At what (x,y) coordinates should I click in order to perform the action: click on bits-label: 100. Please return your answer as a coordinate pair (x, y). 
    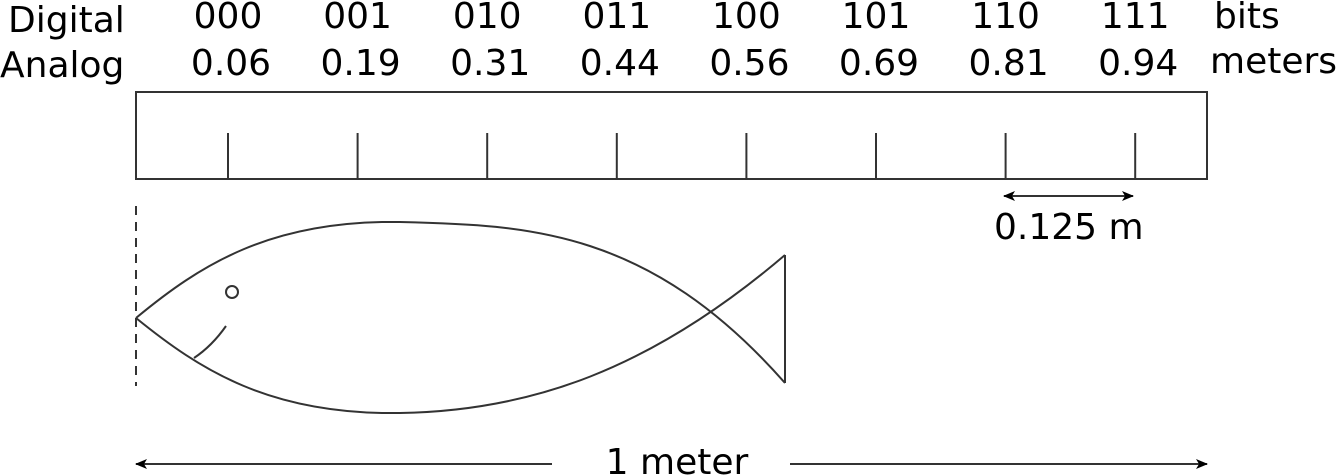
    Looking at the image, I should click on (746, 18).